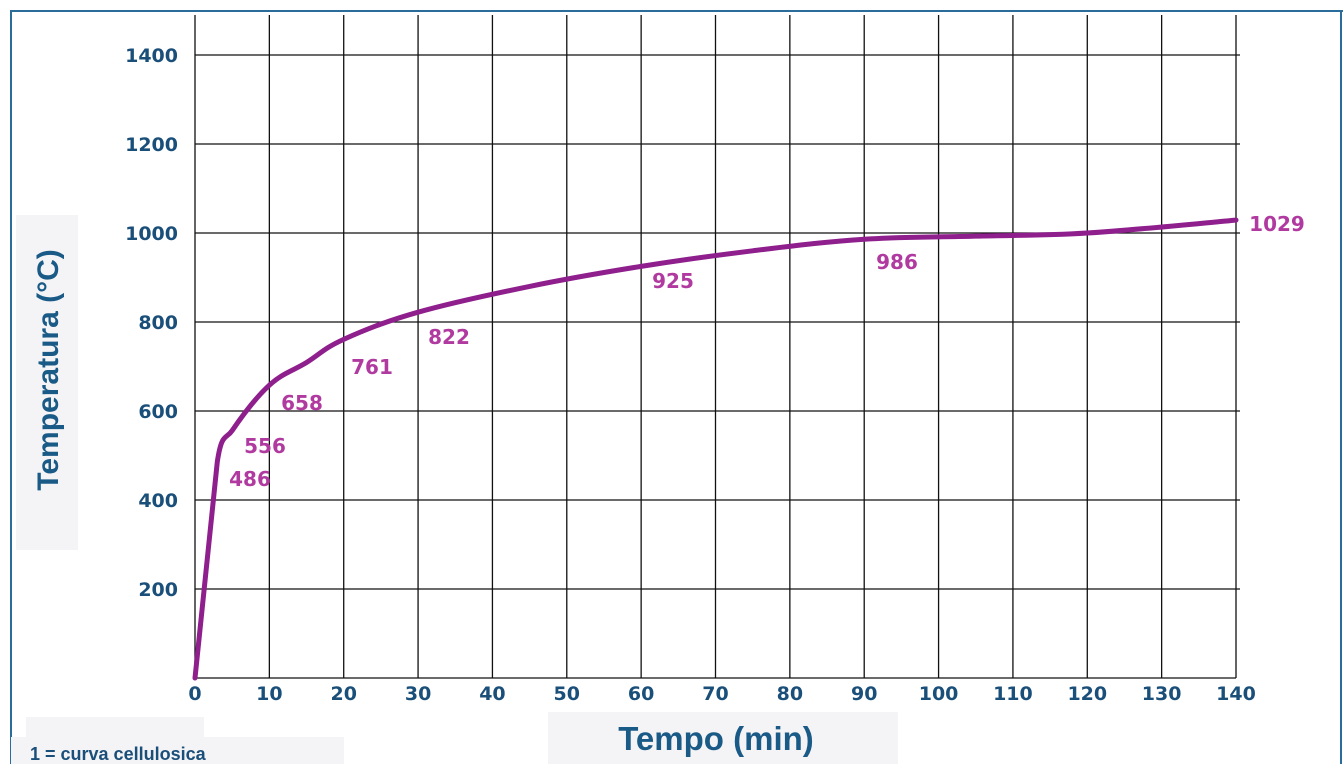 The width and height of the screenshot is (1343, 769). Describe the element at coordinates (48, 369) in the screenshot. I see `y-axis-title: Temperatura (°C)` at that location.